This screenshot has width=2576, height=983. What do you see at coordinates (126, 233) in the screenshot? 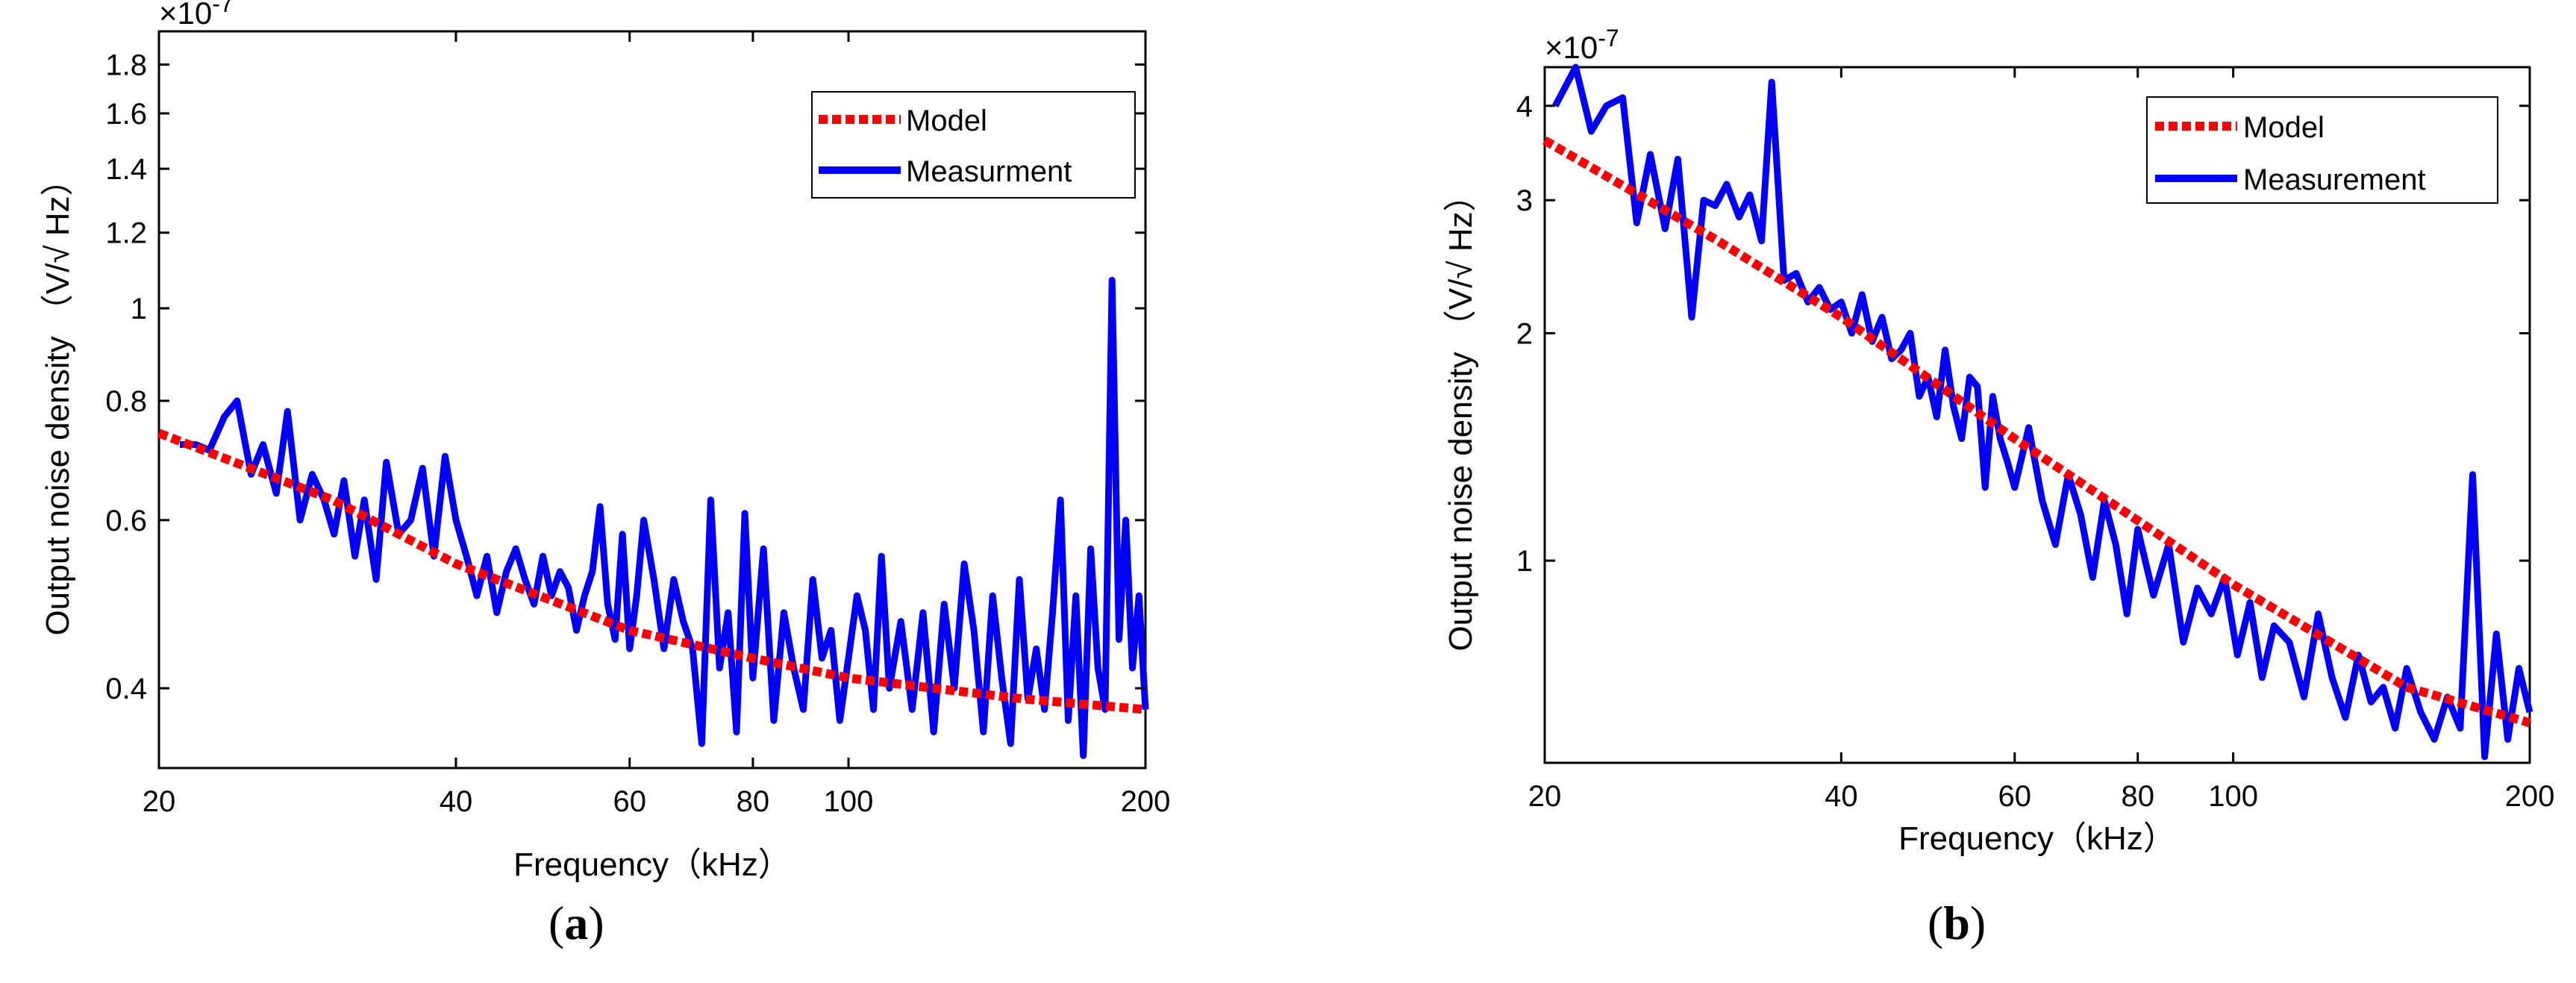
I see `panel-a-ytick-label: 1.2` at bounding box center [126, 233].